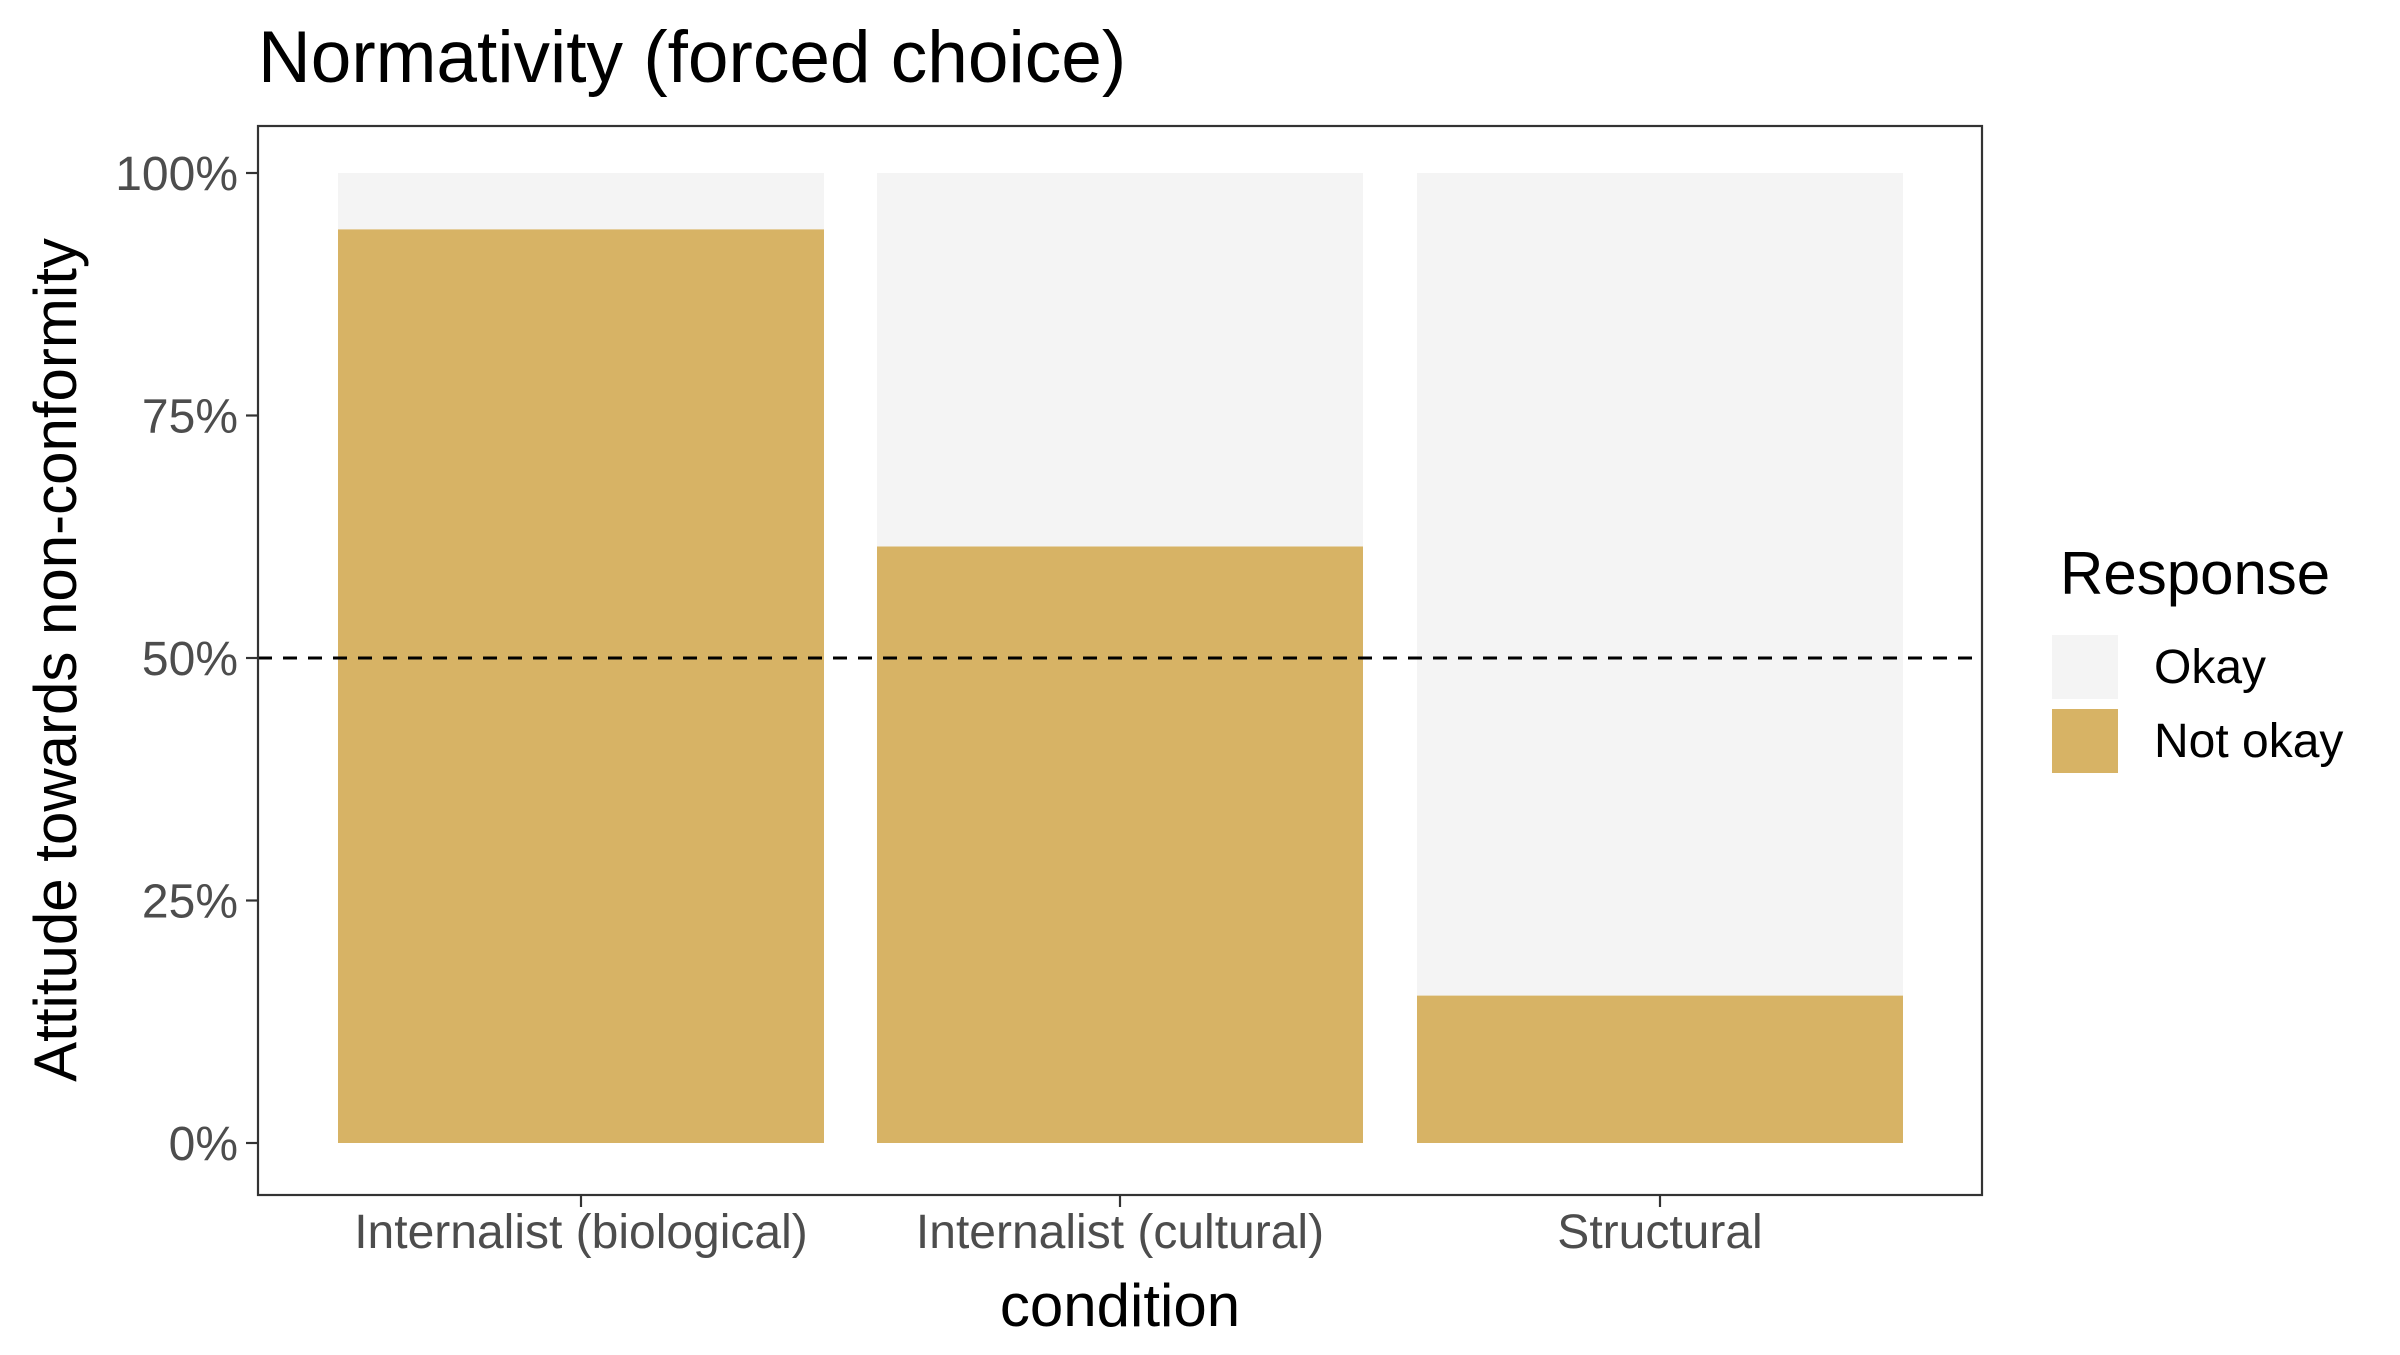 This screenshot has width=2400, height=1355. What do you see at coordinates (2195, 573) in the screenshot?
I see `legend-title: Response` at bounding box center [2195, 573].